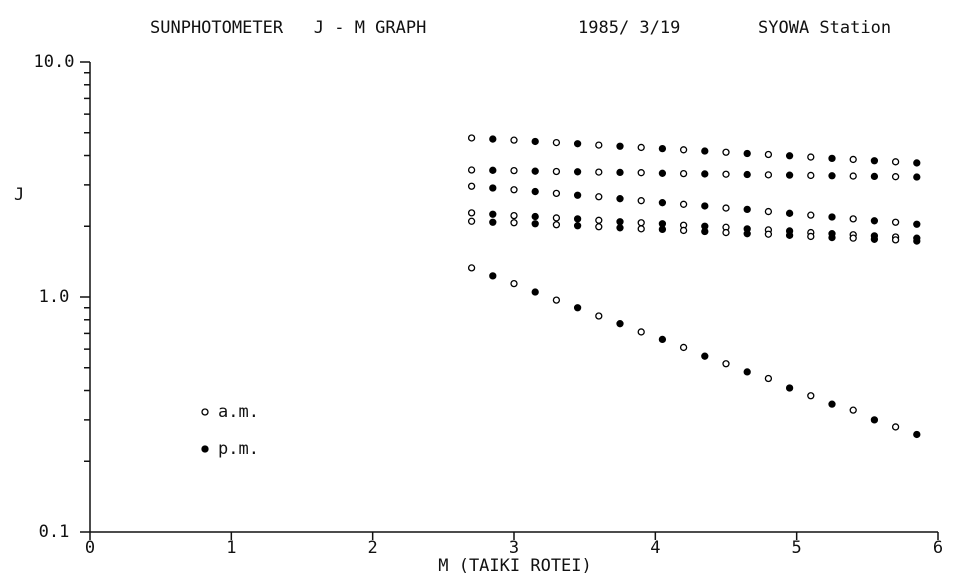  I want to click on legend-label: a.m., so click(238, 412).